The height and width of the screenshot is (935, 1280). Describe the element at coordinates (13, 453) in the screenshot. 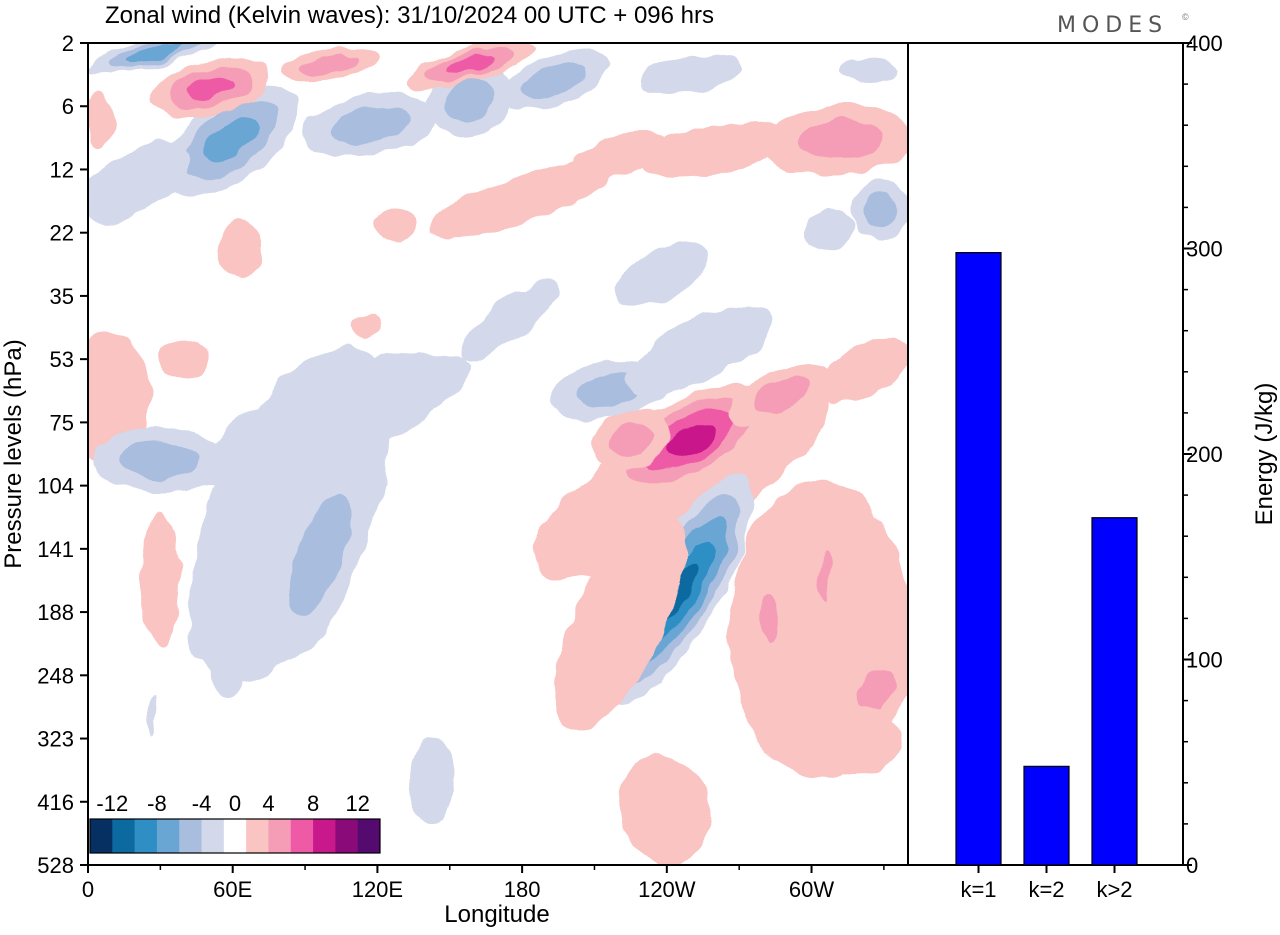

I see `y-axis-label: Pressure levels (hPa)` at that location.